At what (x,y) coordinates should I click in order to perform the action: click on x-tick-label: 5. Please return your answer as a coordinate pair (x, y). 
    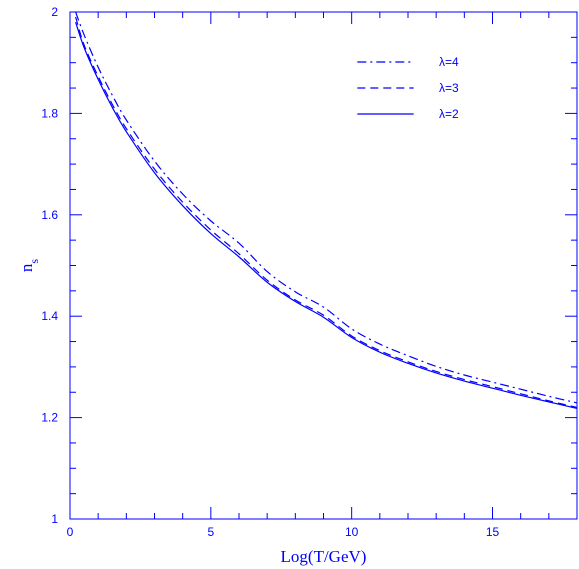
    Looking at the image, I should click on (210, 532).